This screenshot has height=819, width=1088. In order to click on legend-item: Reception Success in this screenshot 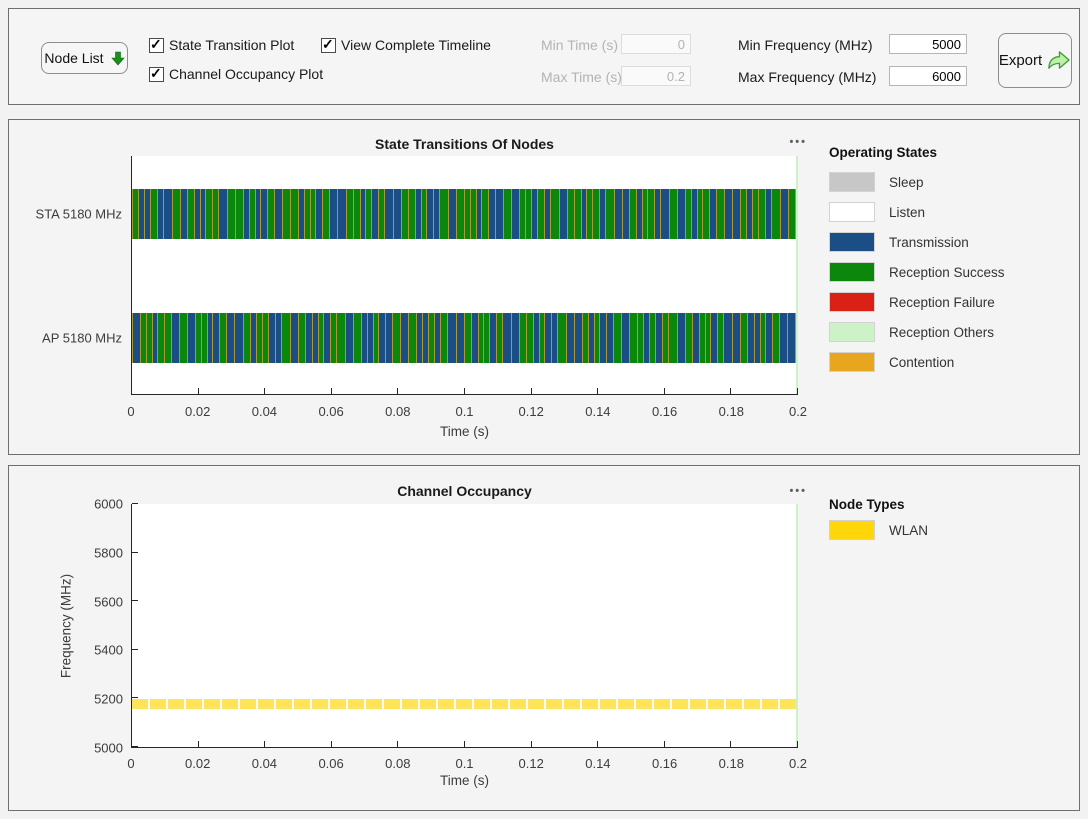, I will do `click(917, 272)`.